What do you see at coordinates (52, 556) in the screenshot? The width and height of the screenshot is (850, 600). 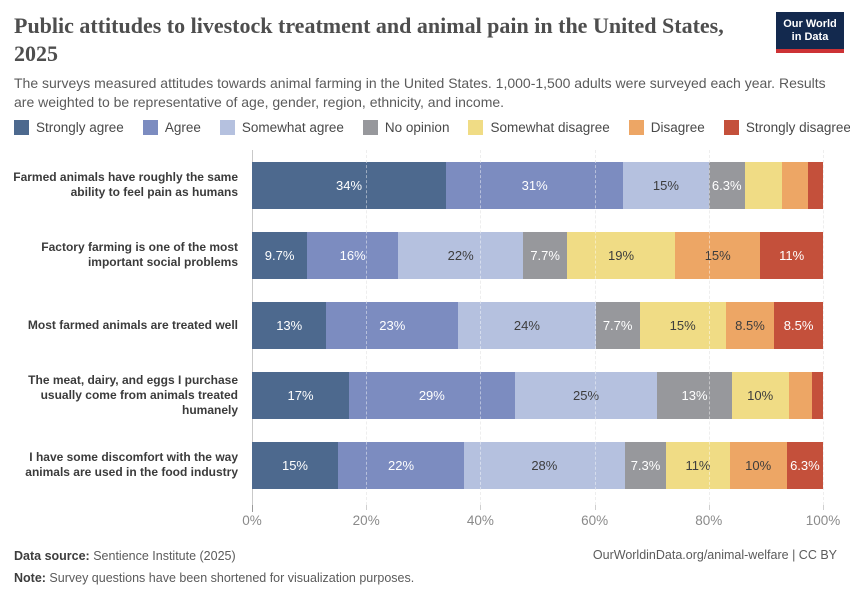 I see `data-source-label: Data source:` at bounding box center [52, 556].